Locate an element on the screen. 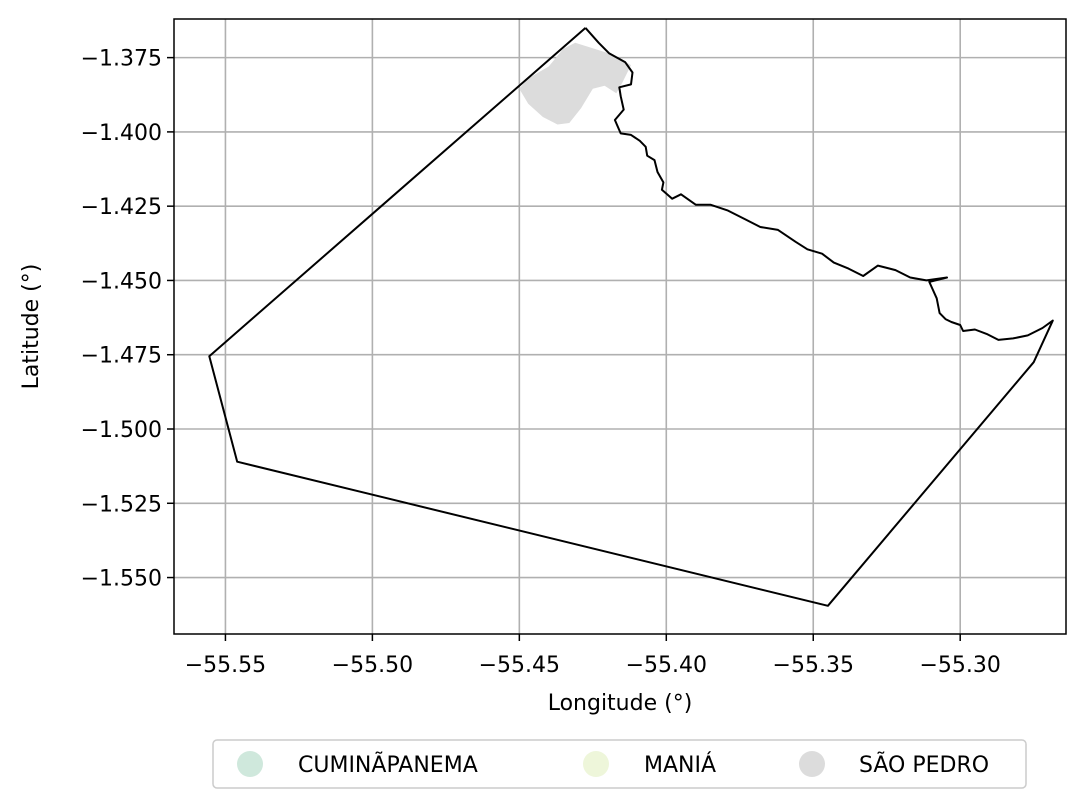 This screenshot has width=1085, height=807. legend: CUMINÃPANEMA MANIÁ SÃO PEDRO is located at coordinates (619, 764).